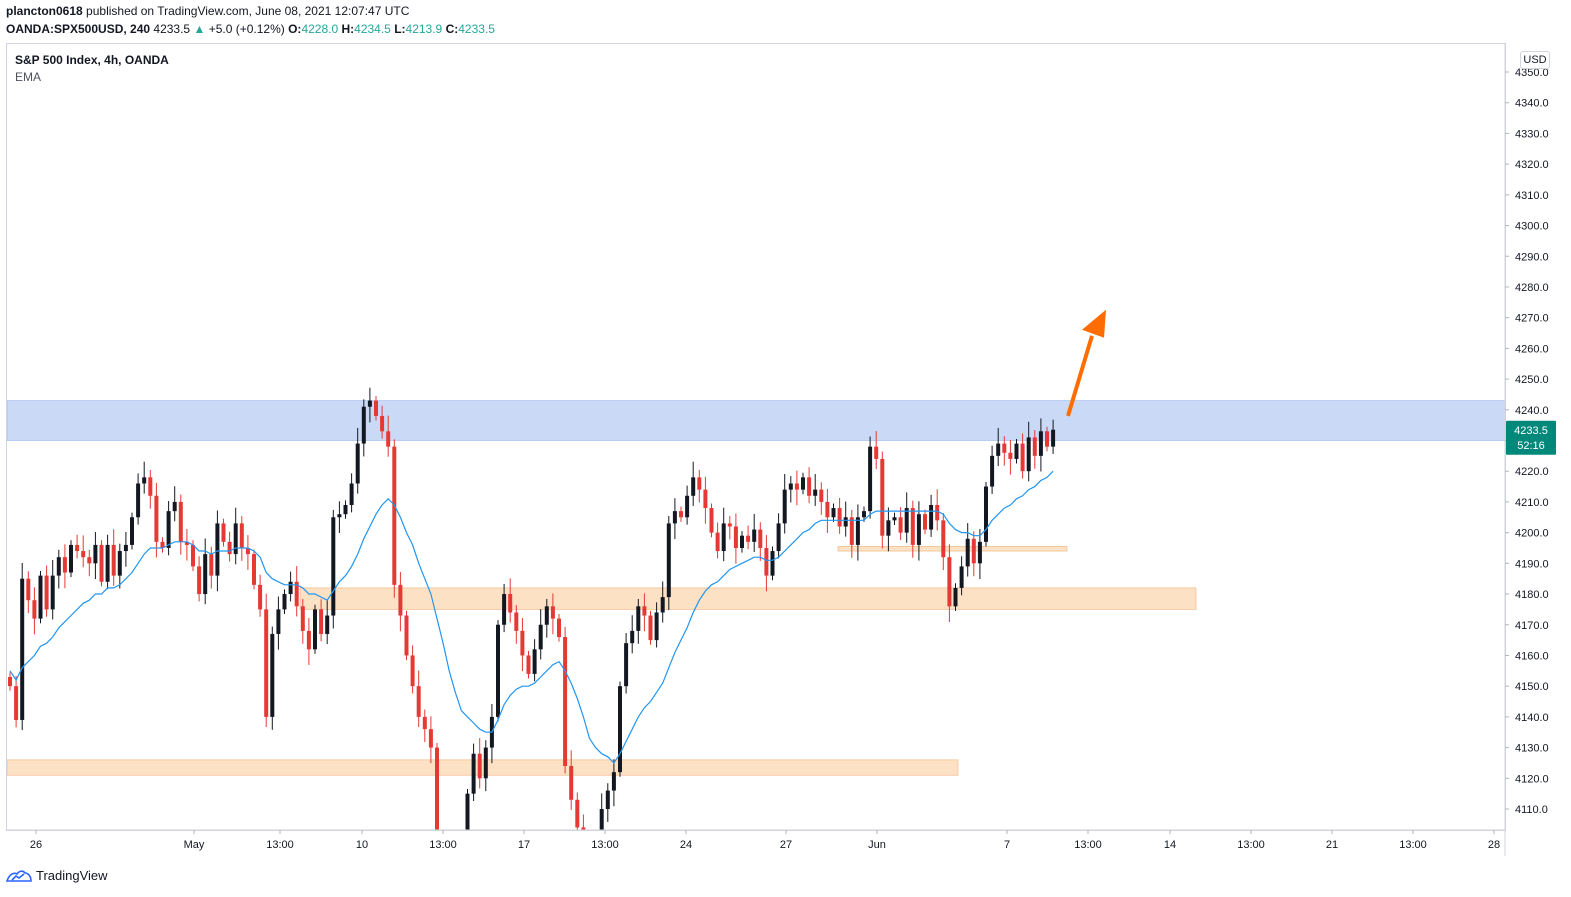  What do you see at coordinates (1532, 104) in the screenshot?
I see `y-tick-label: 4340.0` at bounding box center [1532, 104].